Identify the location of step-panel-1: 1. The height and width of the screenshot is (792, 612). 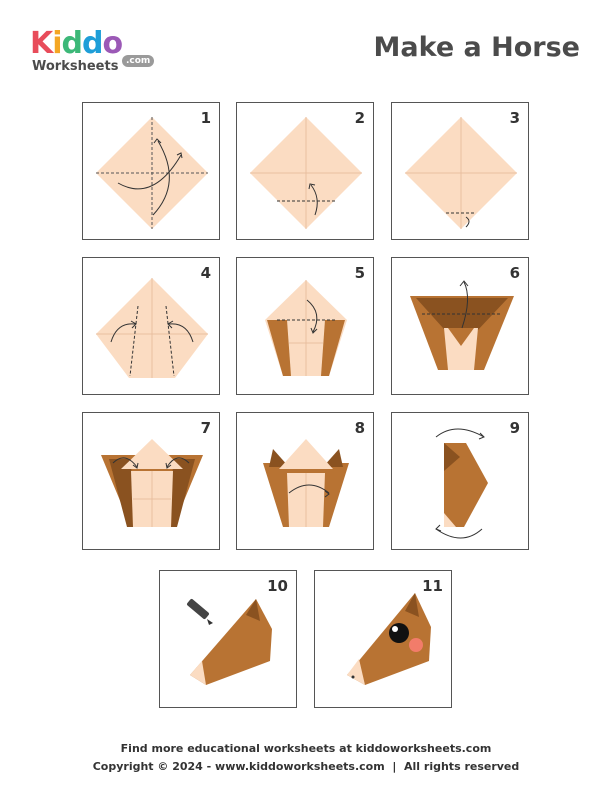
(151, 171).